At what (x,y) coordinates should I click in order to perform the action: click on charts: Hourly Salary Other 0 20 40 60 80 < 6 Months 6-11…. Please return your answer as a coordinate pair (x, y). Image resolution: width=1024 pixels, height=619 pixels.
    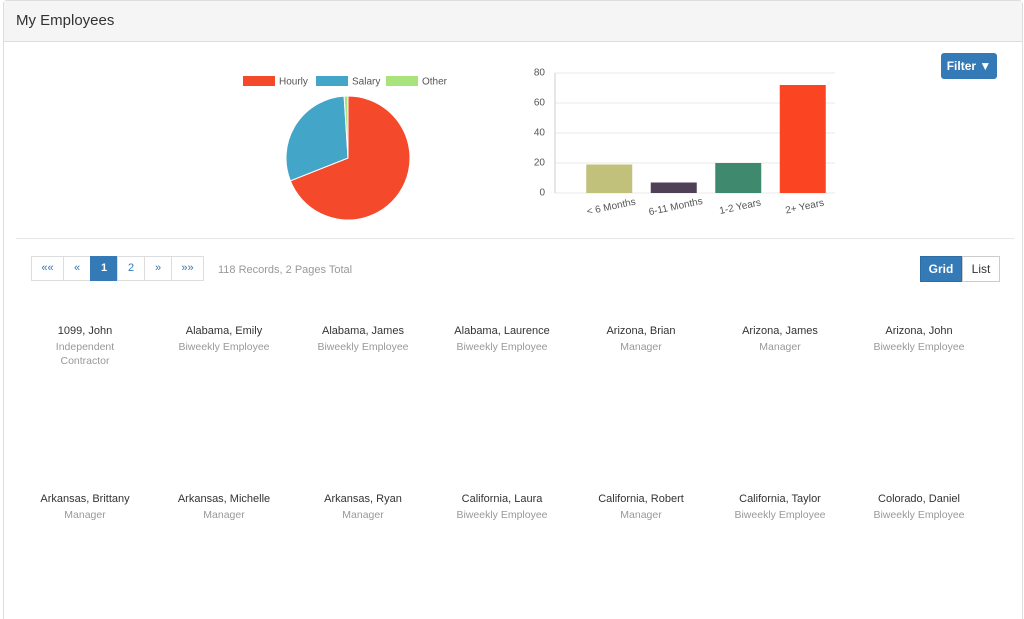
    Looking at the image, I should click on (539, 144).